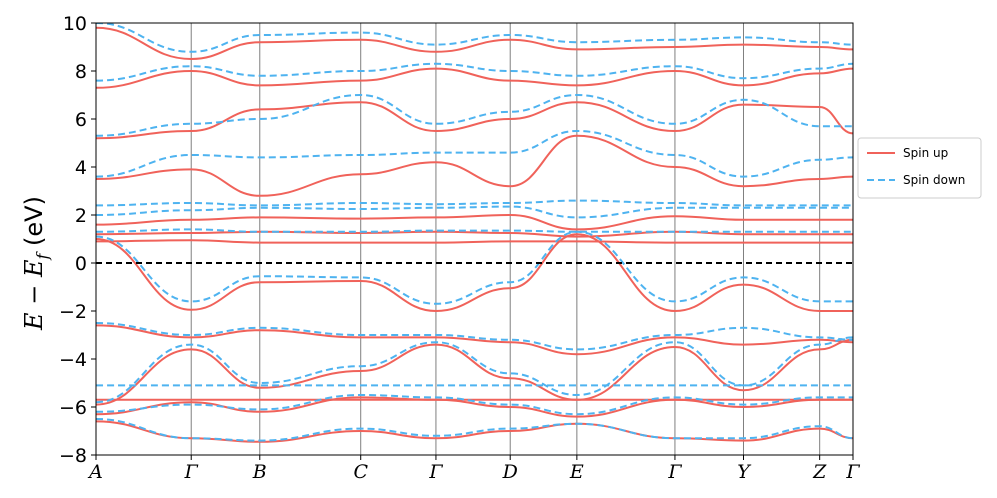 Image resolution: width=997 pixels, height=498 pixels. I want to click on legend: Spin up Spin down, so click(919, 168).